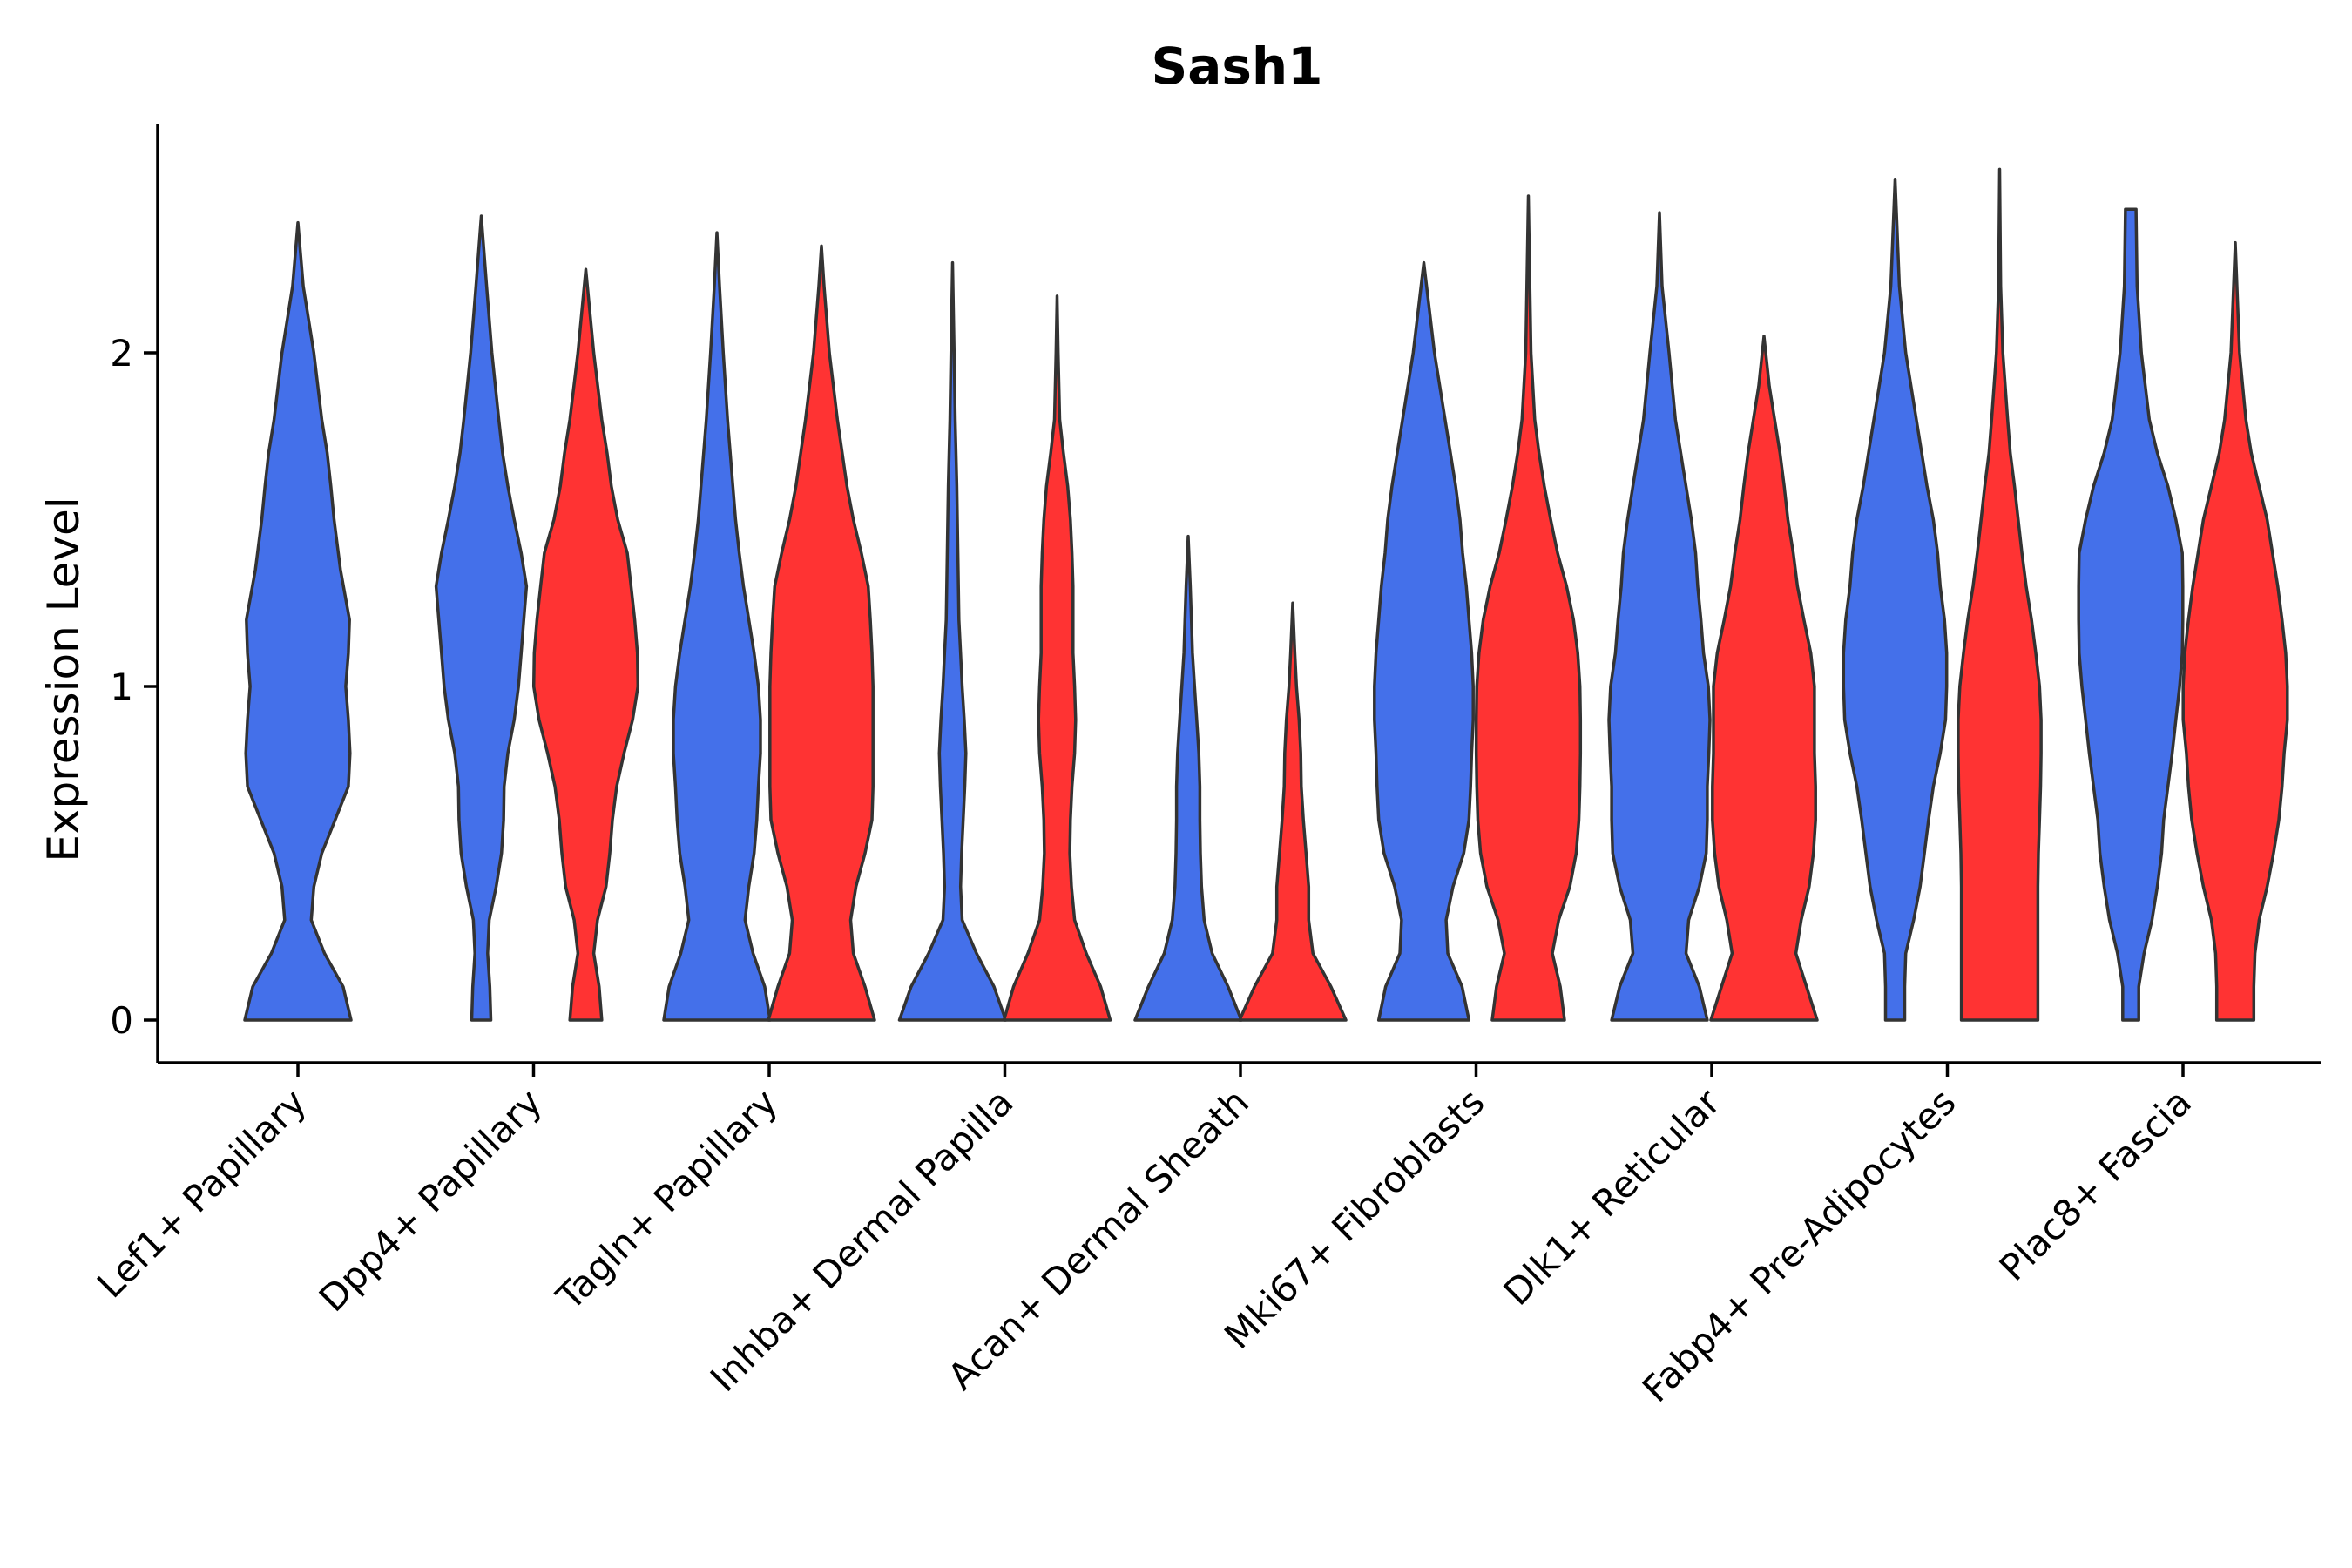  Describe the element at coordinates (134, 687) in the screenshot. I see `y-ticks: 0 1 2` at that location.